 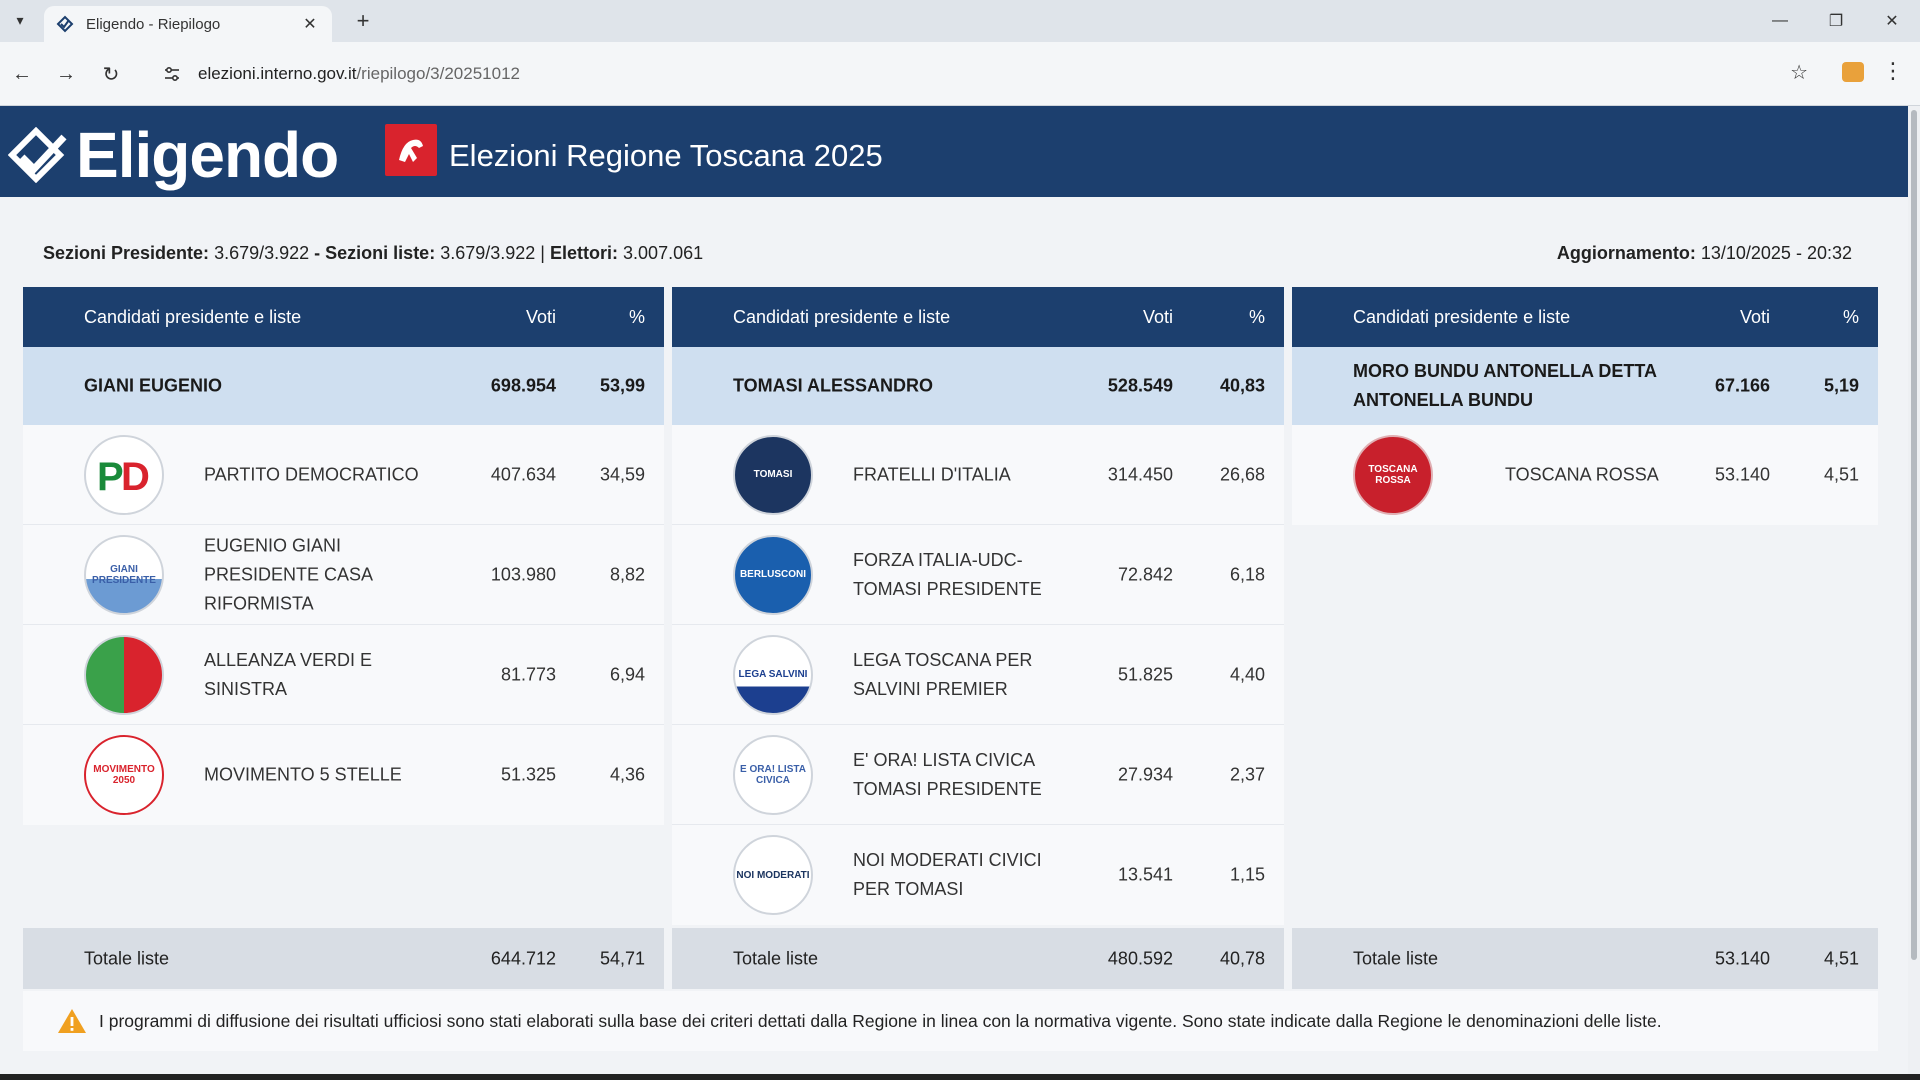 What do you see at coordinates (978, 958) in the screenshot?
I see `total-lists-row: Totale liste 480.592 40,78` at bounding box center [978, 958].